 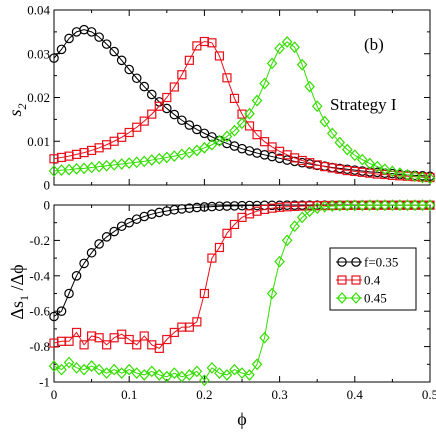 What do you see at coordinates (17, 109) in the screenshot?
I see `top-ylabel: s2` at bounding box center [17, 109].